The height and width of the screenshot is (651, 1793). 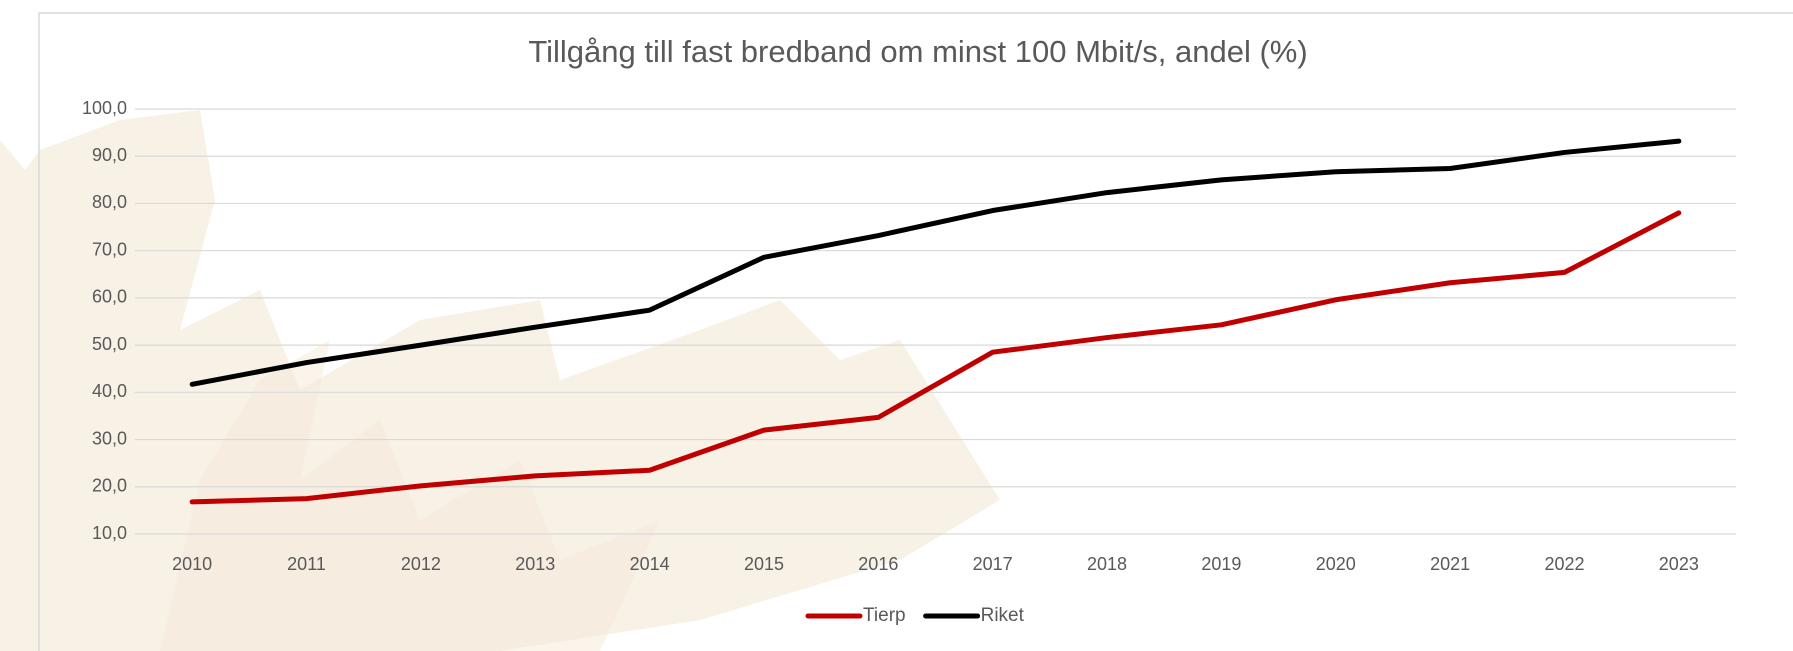 I want to click on x-tick-label: 2016, so click(x=878, y=564).